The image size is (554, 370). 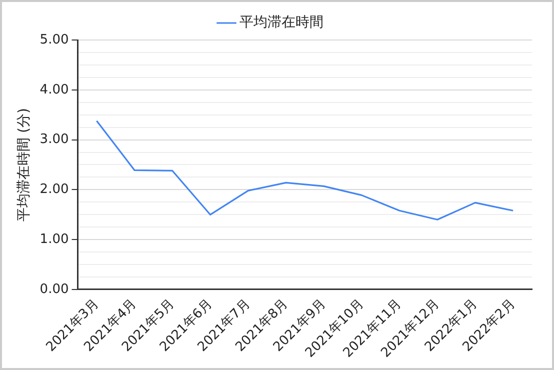 What do you see at coordinates (24, 165) in the screenshot?
I see `y-axis-title: 平均滞在時間 (分)` at bounding box center [24, 165].